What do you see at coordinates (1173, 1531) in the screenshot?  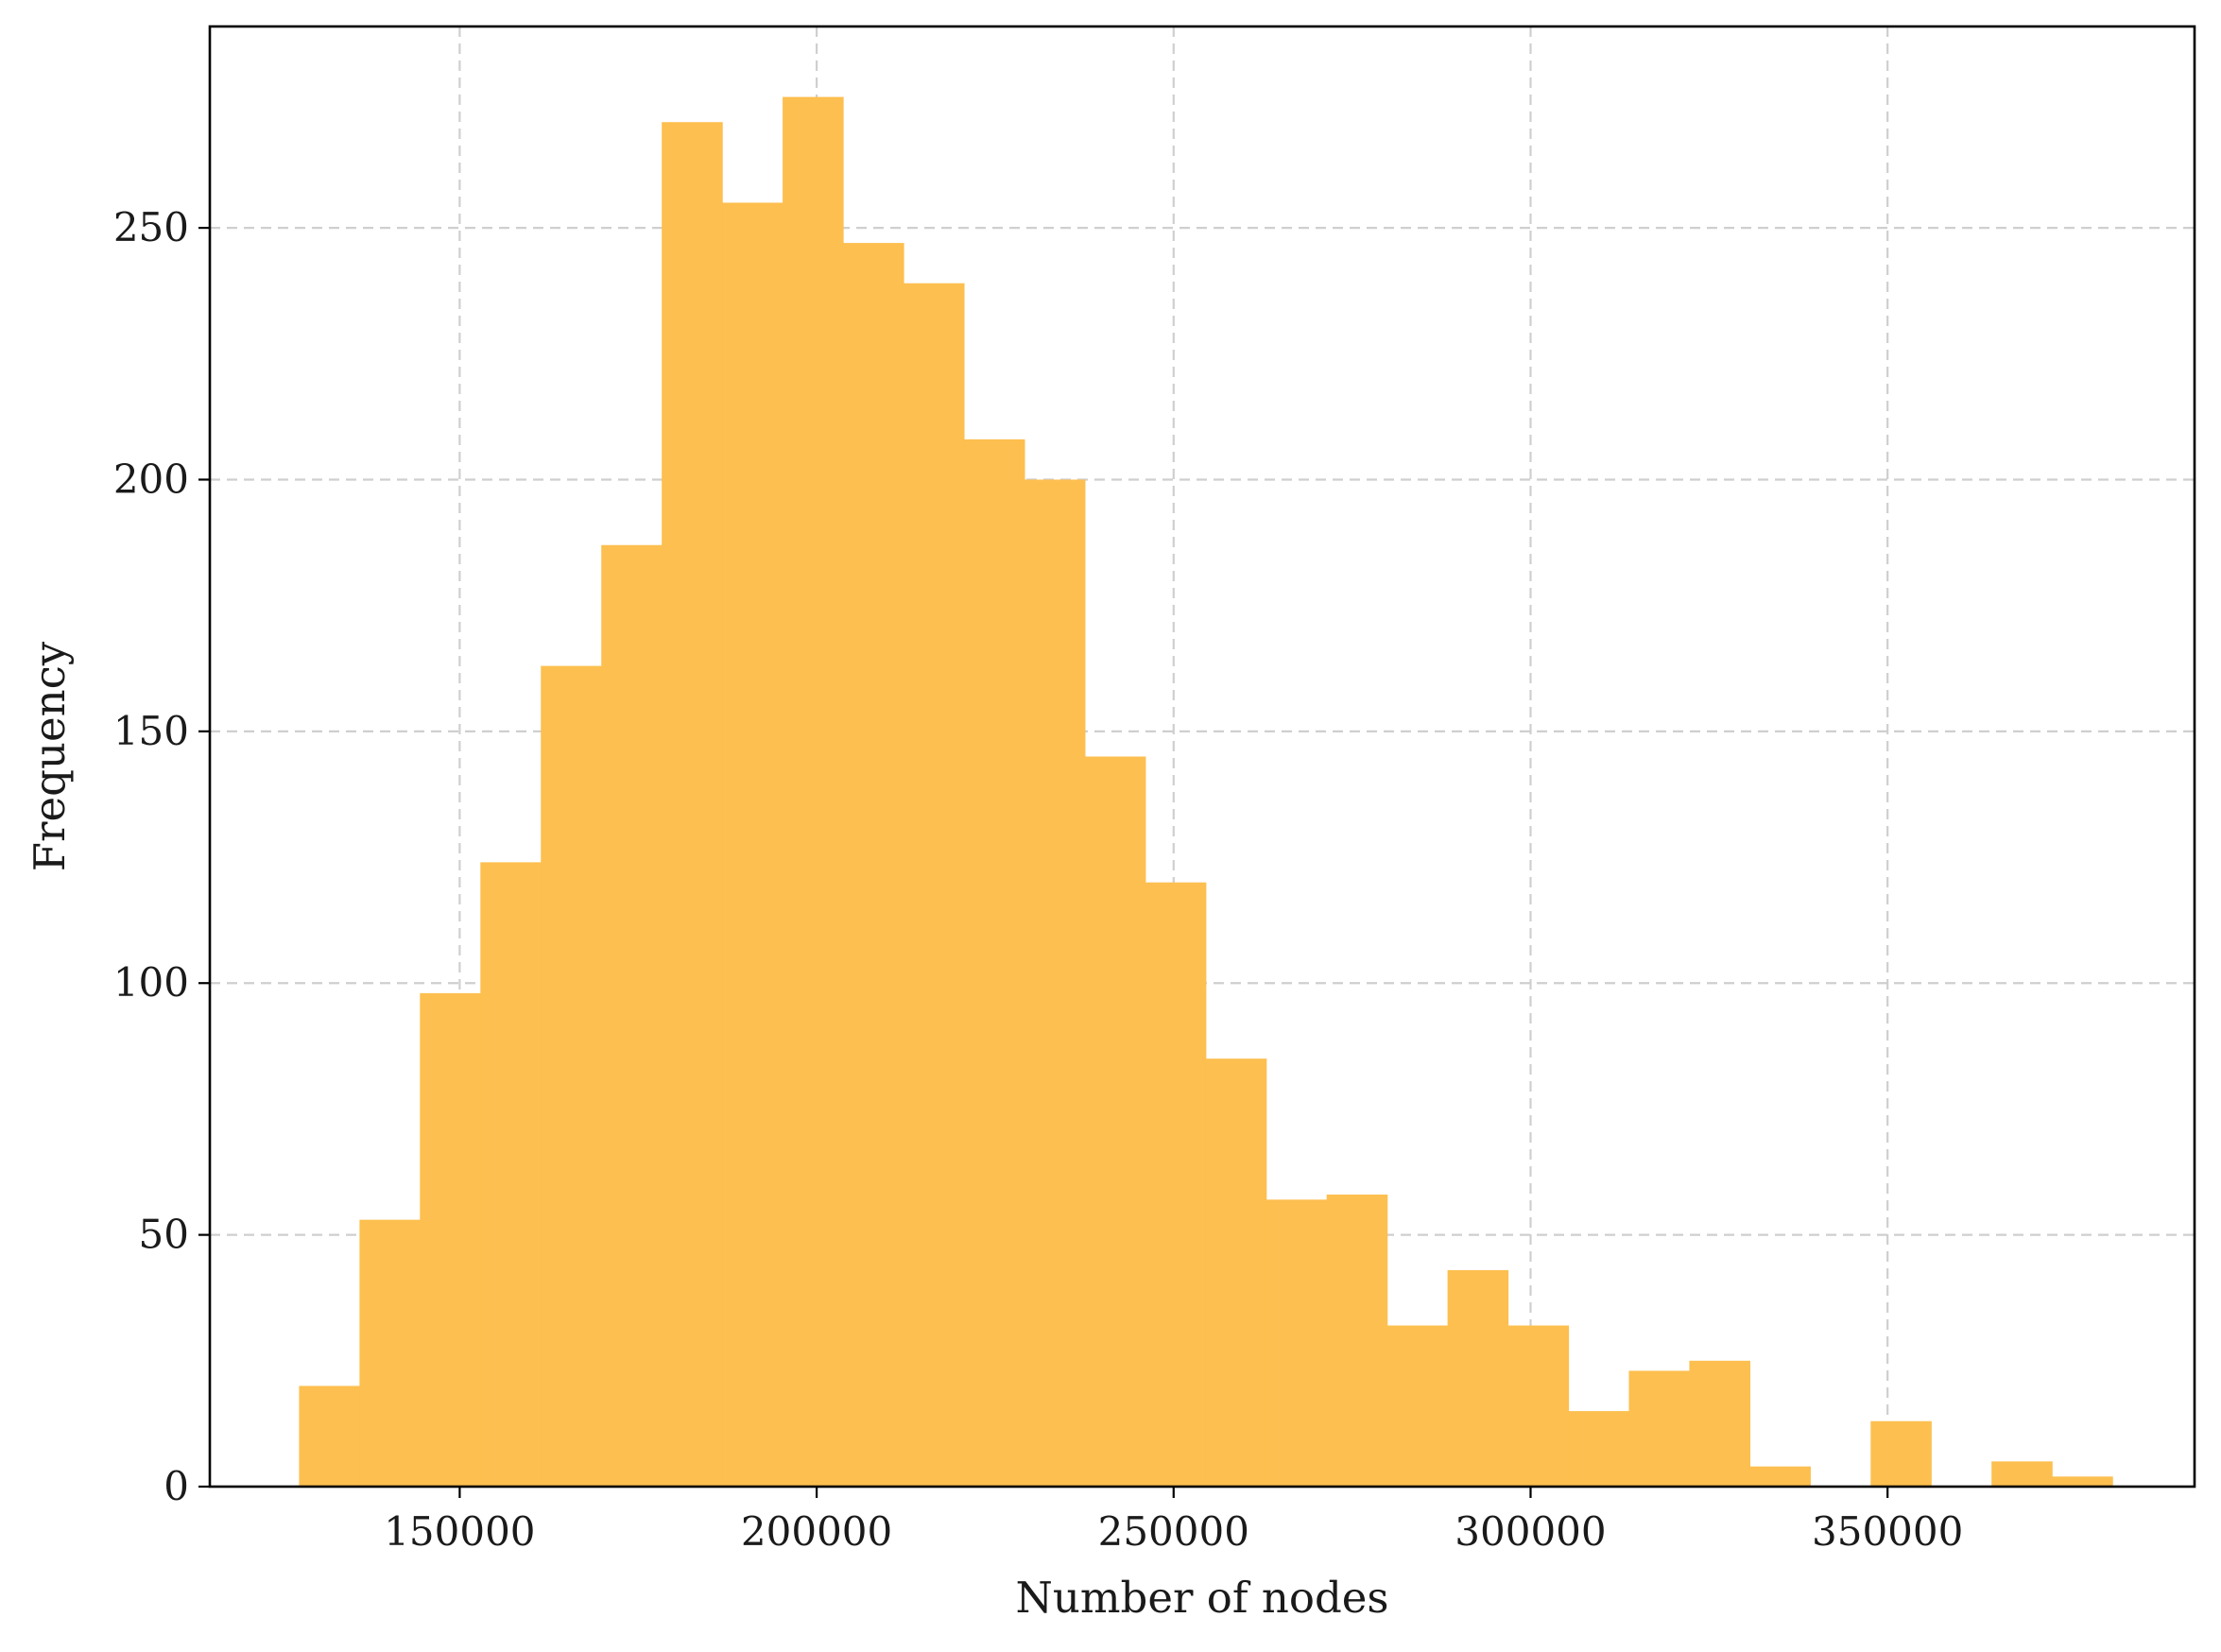 I see `x-tick-label: 250000` at bounding box center [1173, 1531].